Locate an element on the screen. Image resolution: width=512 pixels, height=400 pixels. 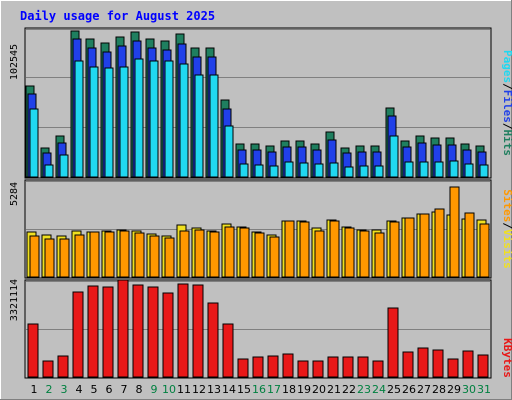
day-label: 19 is located at coordinates (304, 389).